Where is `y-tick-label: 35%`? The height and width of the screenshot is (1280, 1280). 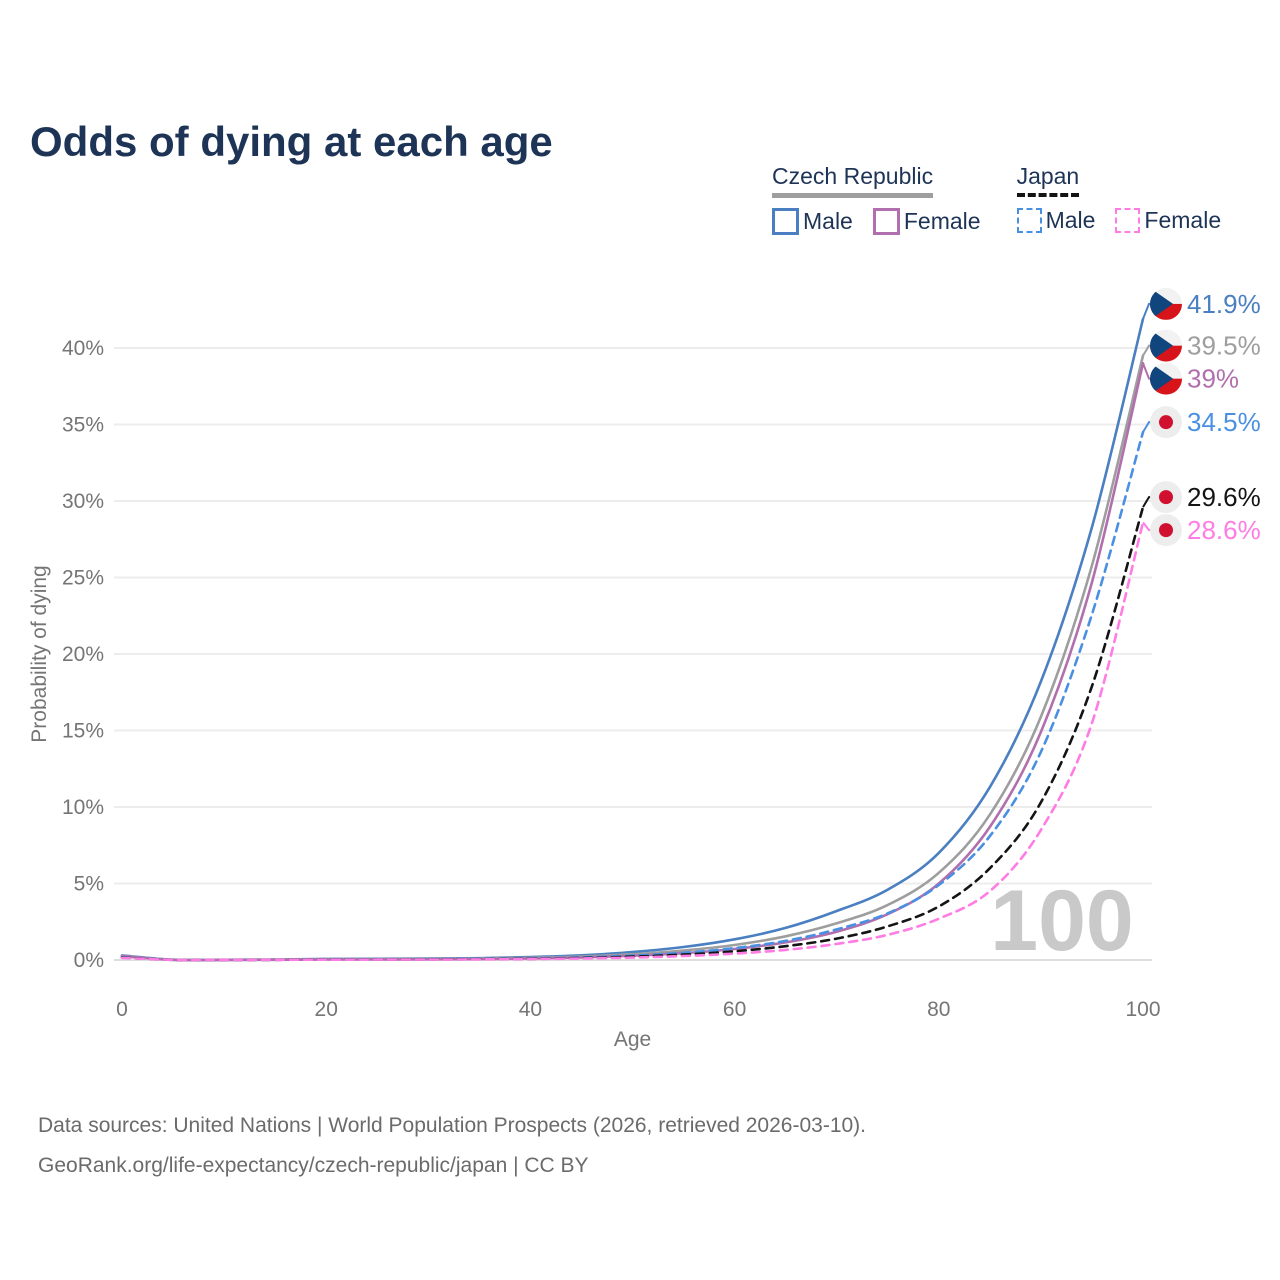 y-tick-label: 35% is located at coordinates (83, 425).